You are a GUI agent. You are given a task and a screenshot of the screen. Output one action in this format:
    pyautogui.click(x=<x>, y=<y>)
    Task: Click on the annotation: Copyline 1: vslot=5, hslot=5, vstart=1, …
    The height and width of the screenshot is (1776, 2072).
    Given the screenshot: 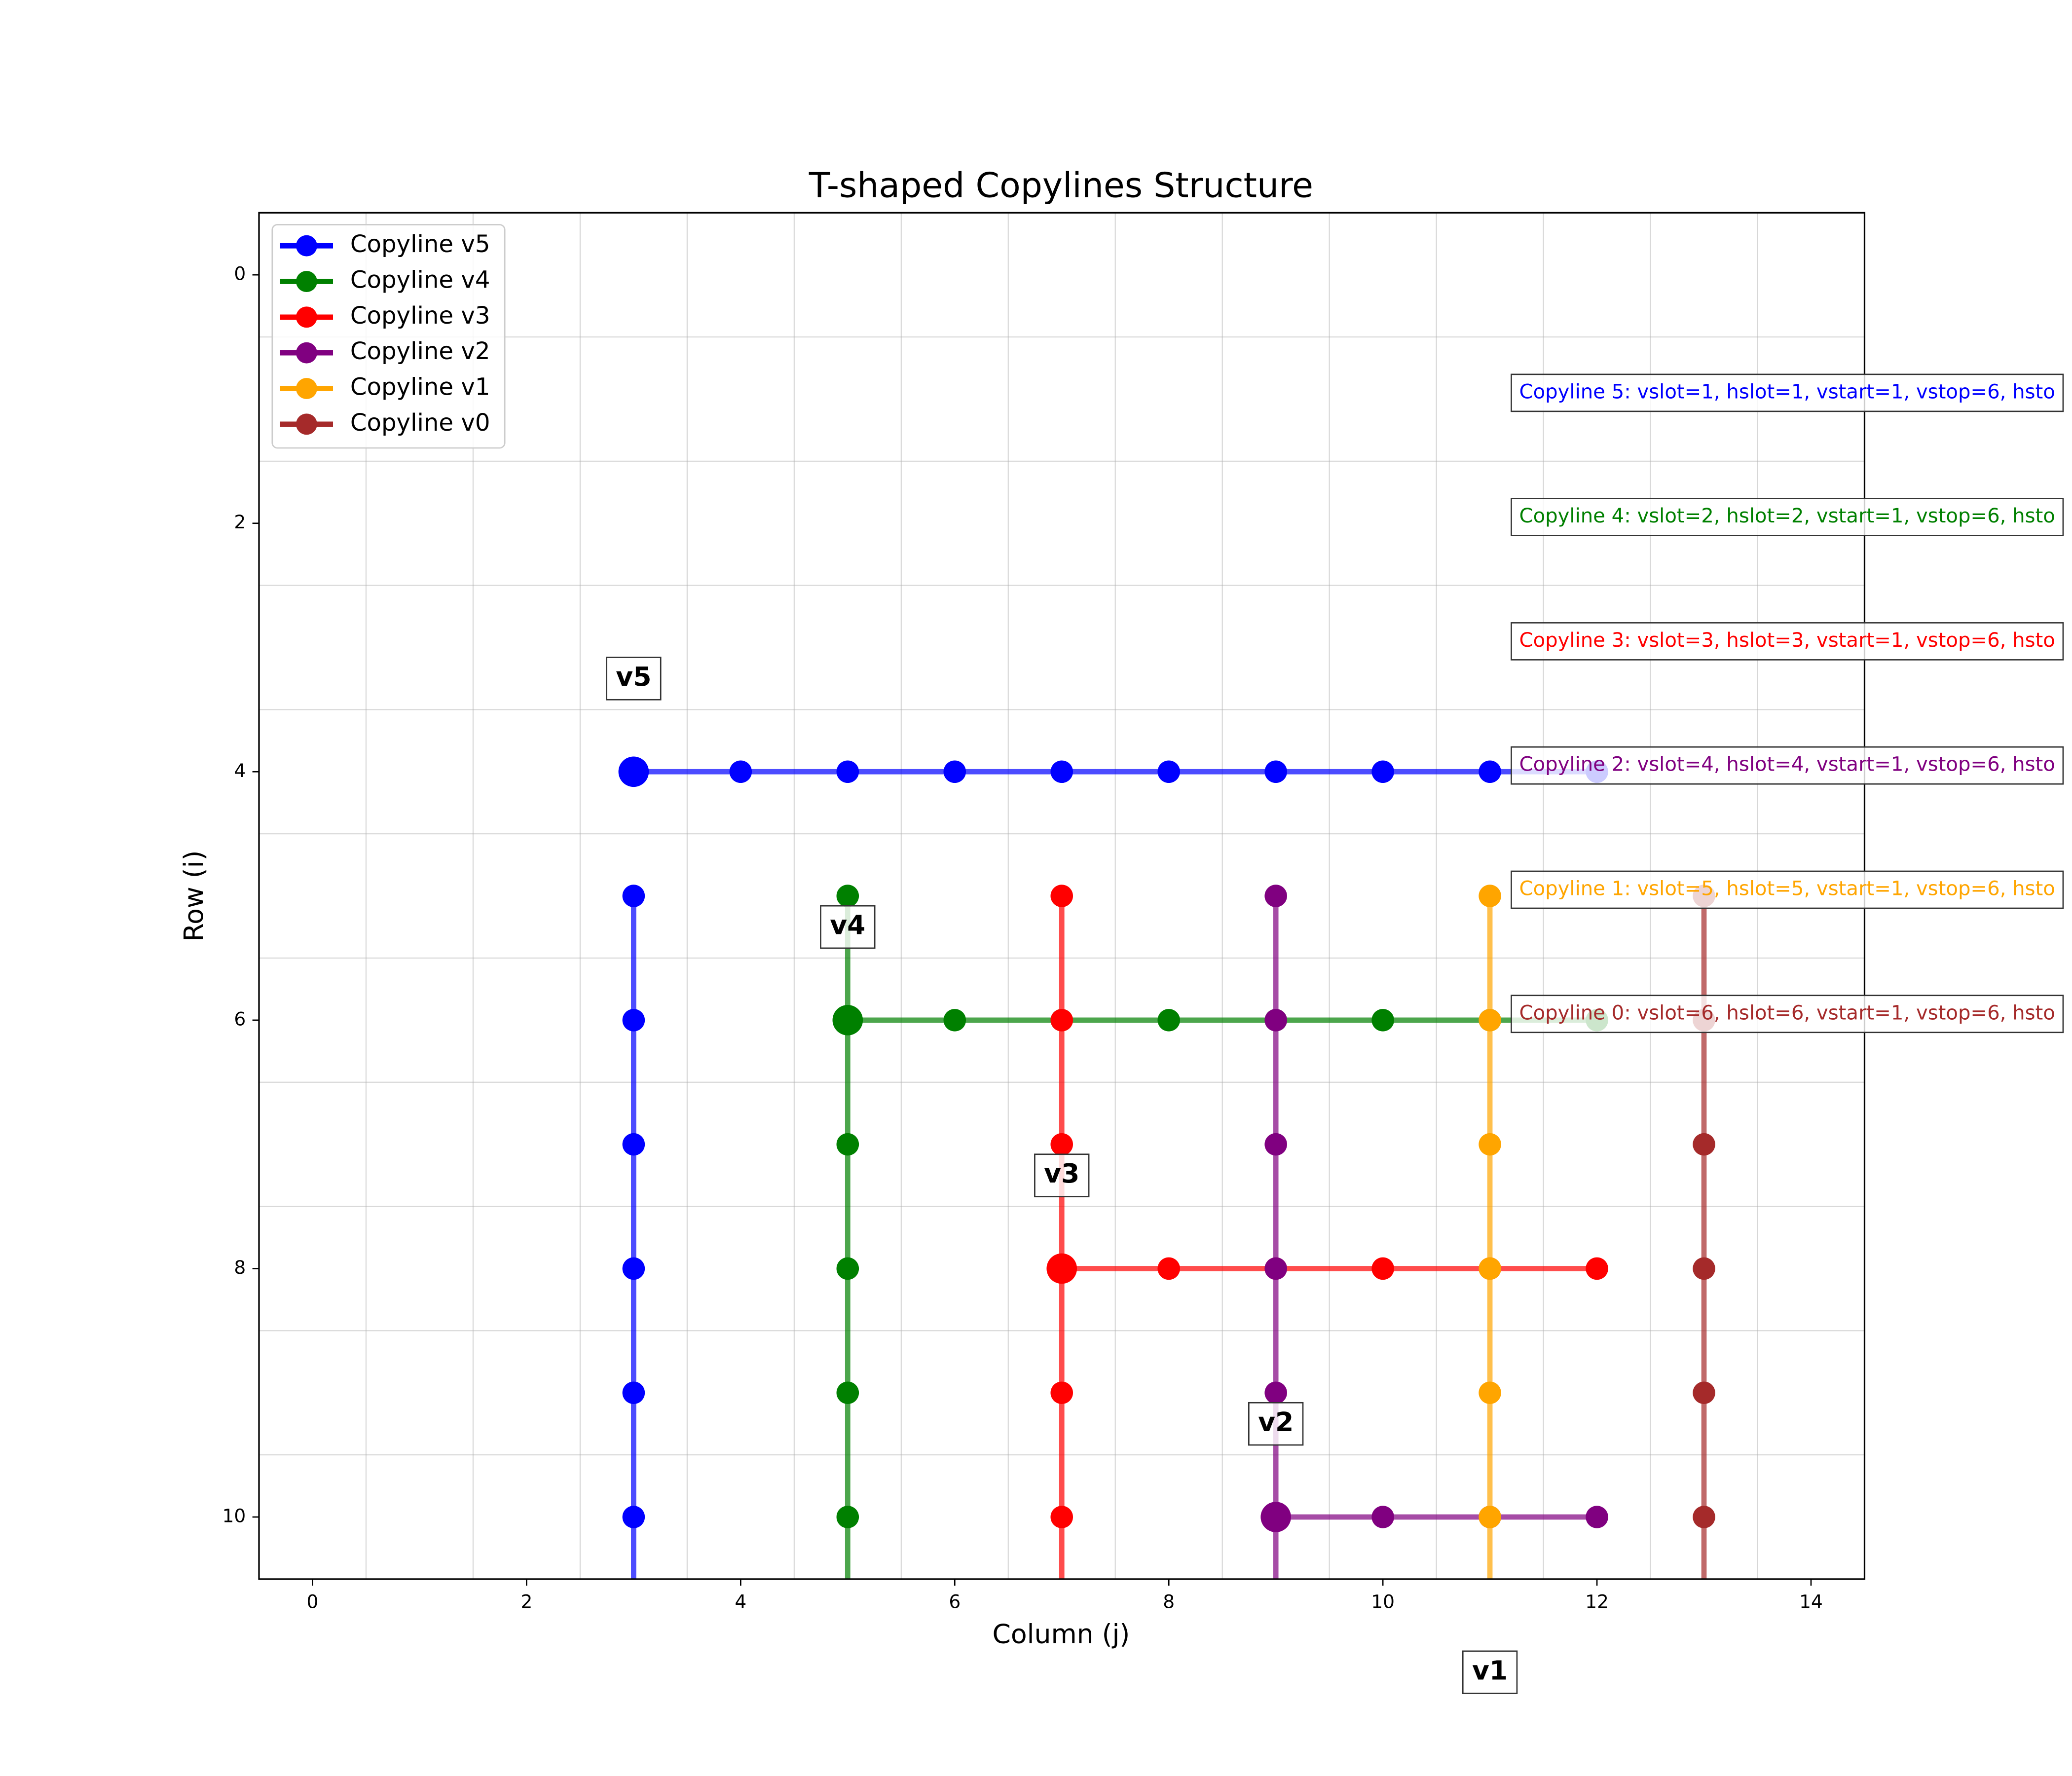 What is the action you would take?
    pyautogui.click(x=1787, y=889)
    